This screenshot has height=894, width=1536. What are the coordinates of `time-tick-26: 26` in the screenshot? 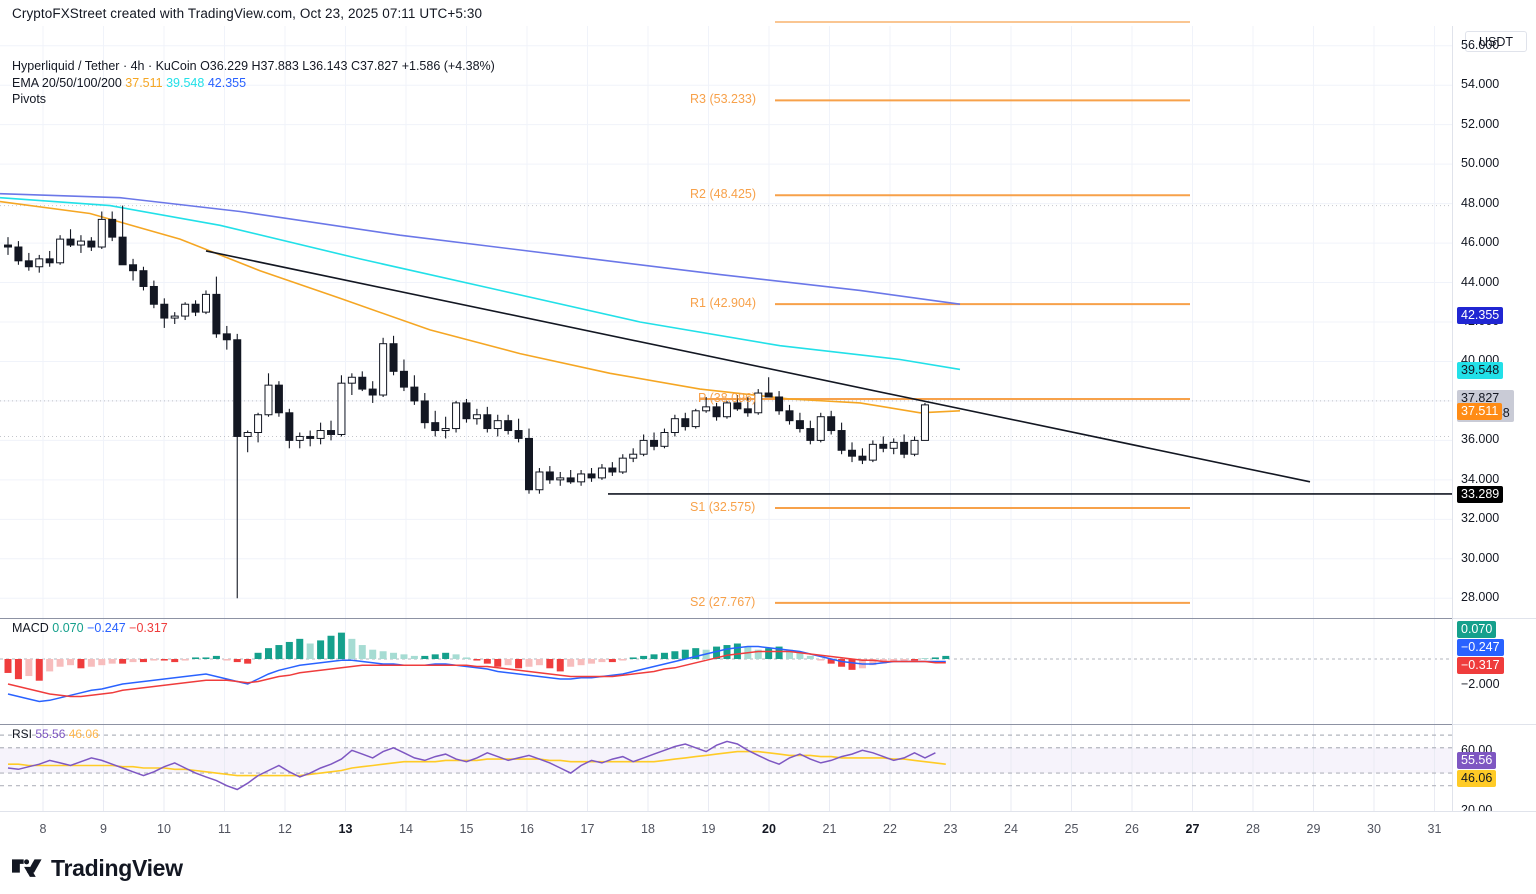 It's located at (1132, 829).